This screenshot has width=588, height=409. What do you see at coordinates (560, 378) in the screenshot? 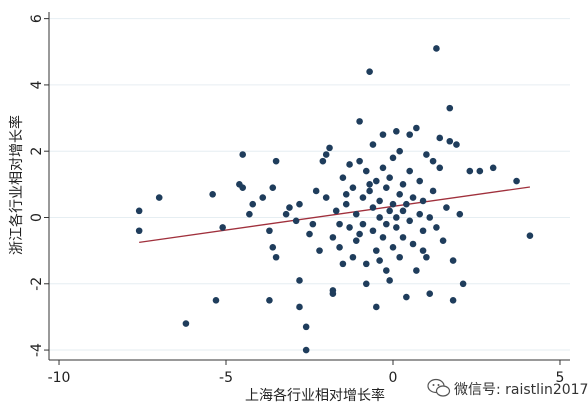
I see `x-tick-label: 5` at bounding box center [560, 378].